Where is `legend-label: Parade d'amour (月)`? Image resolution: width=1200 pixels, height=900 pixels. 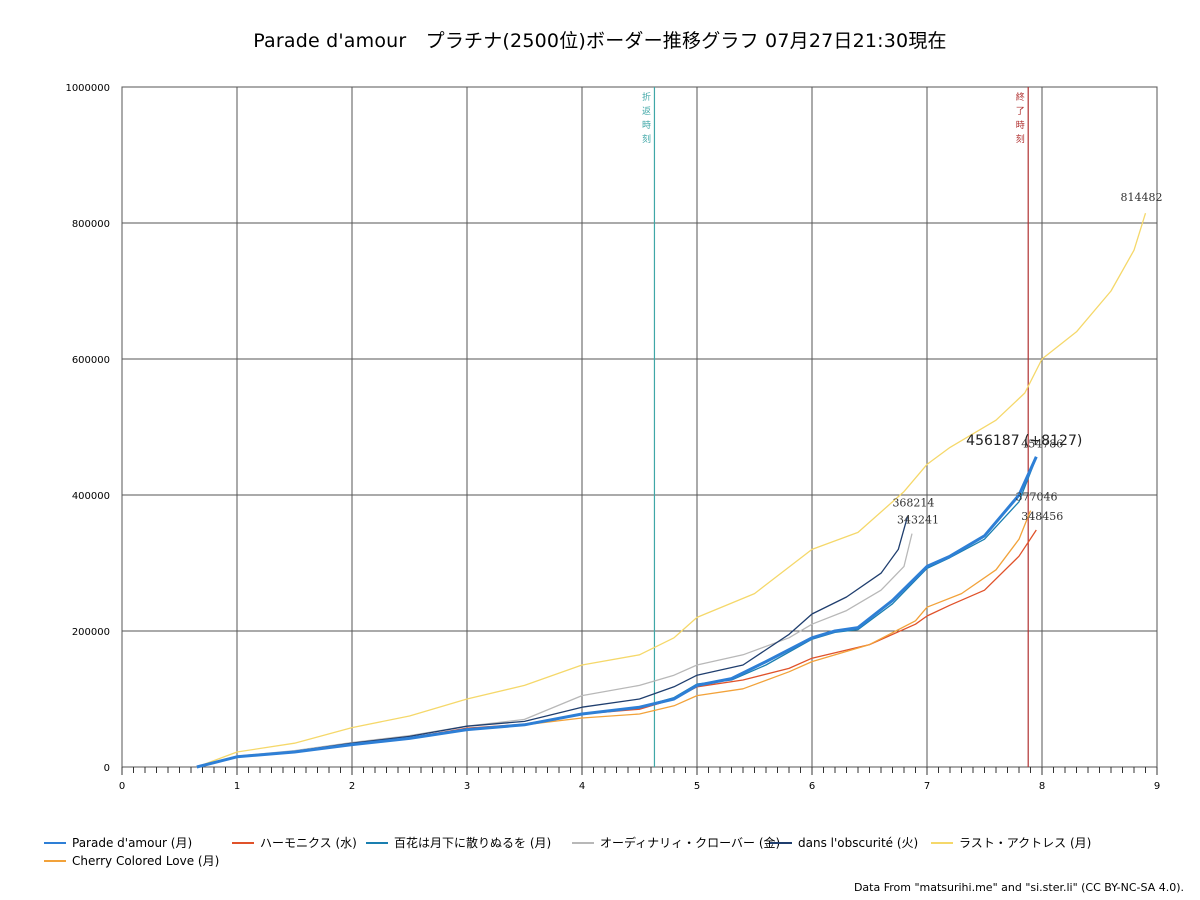 legend-label: Parade d'amour (月) is located at coordinates (132, 843).